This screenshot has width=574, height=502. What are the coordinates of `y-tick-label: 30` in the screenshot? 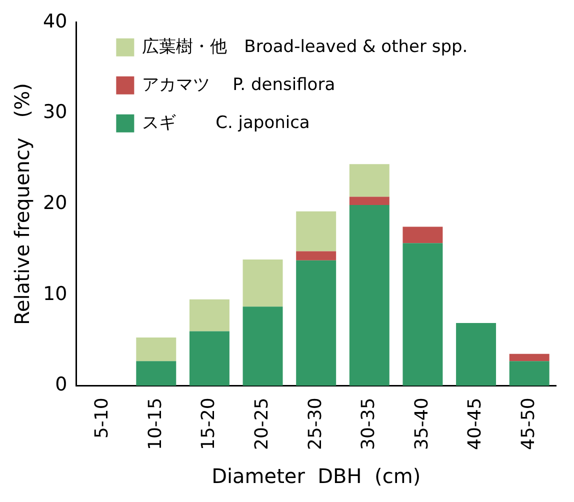 It's located at (55, 112).